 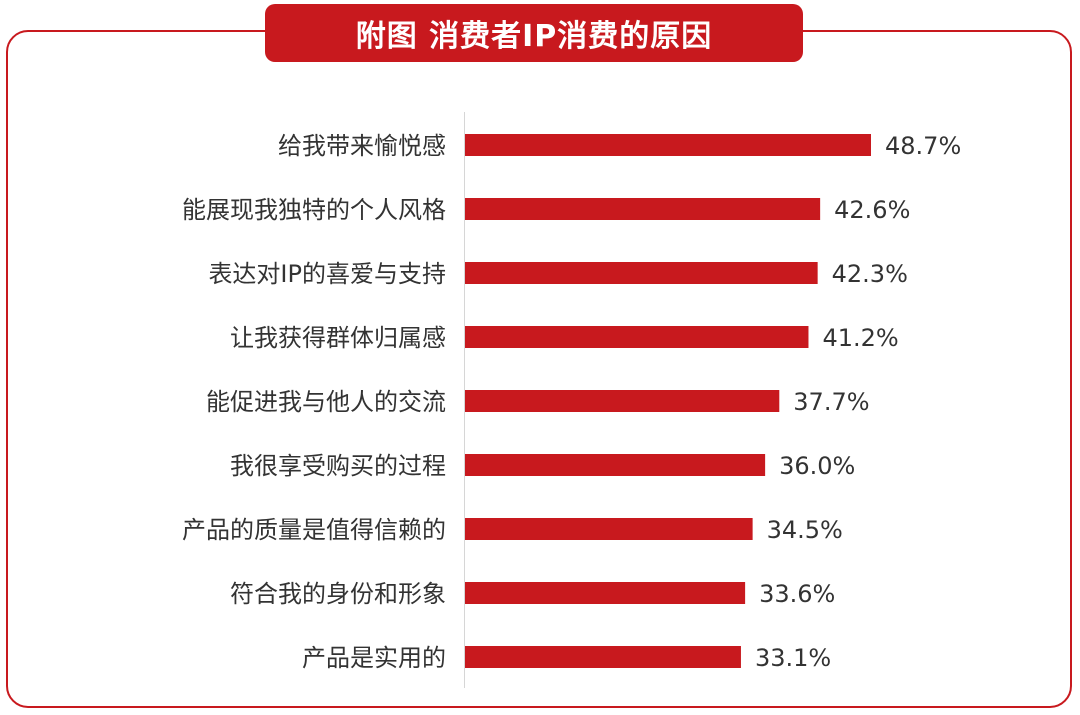 What do you see at coordinates (338, 466) in the screenshot?
I see `category-label: 我很享受购买的过程` at bounding box center [338, 466].